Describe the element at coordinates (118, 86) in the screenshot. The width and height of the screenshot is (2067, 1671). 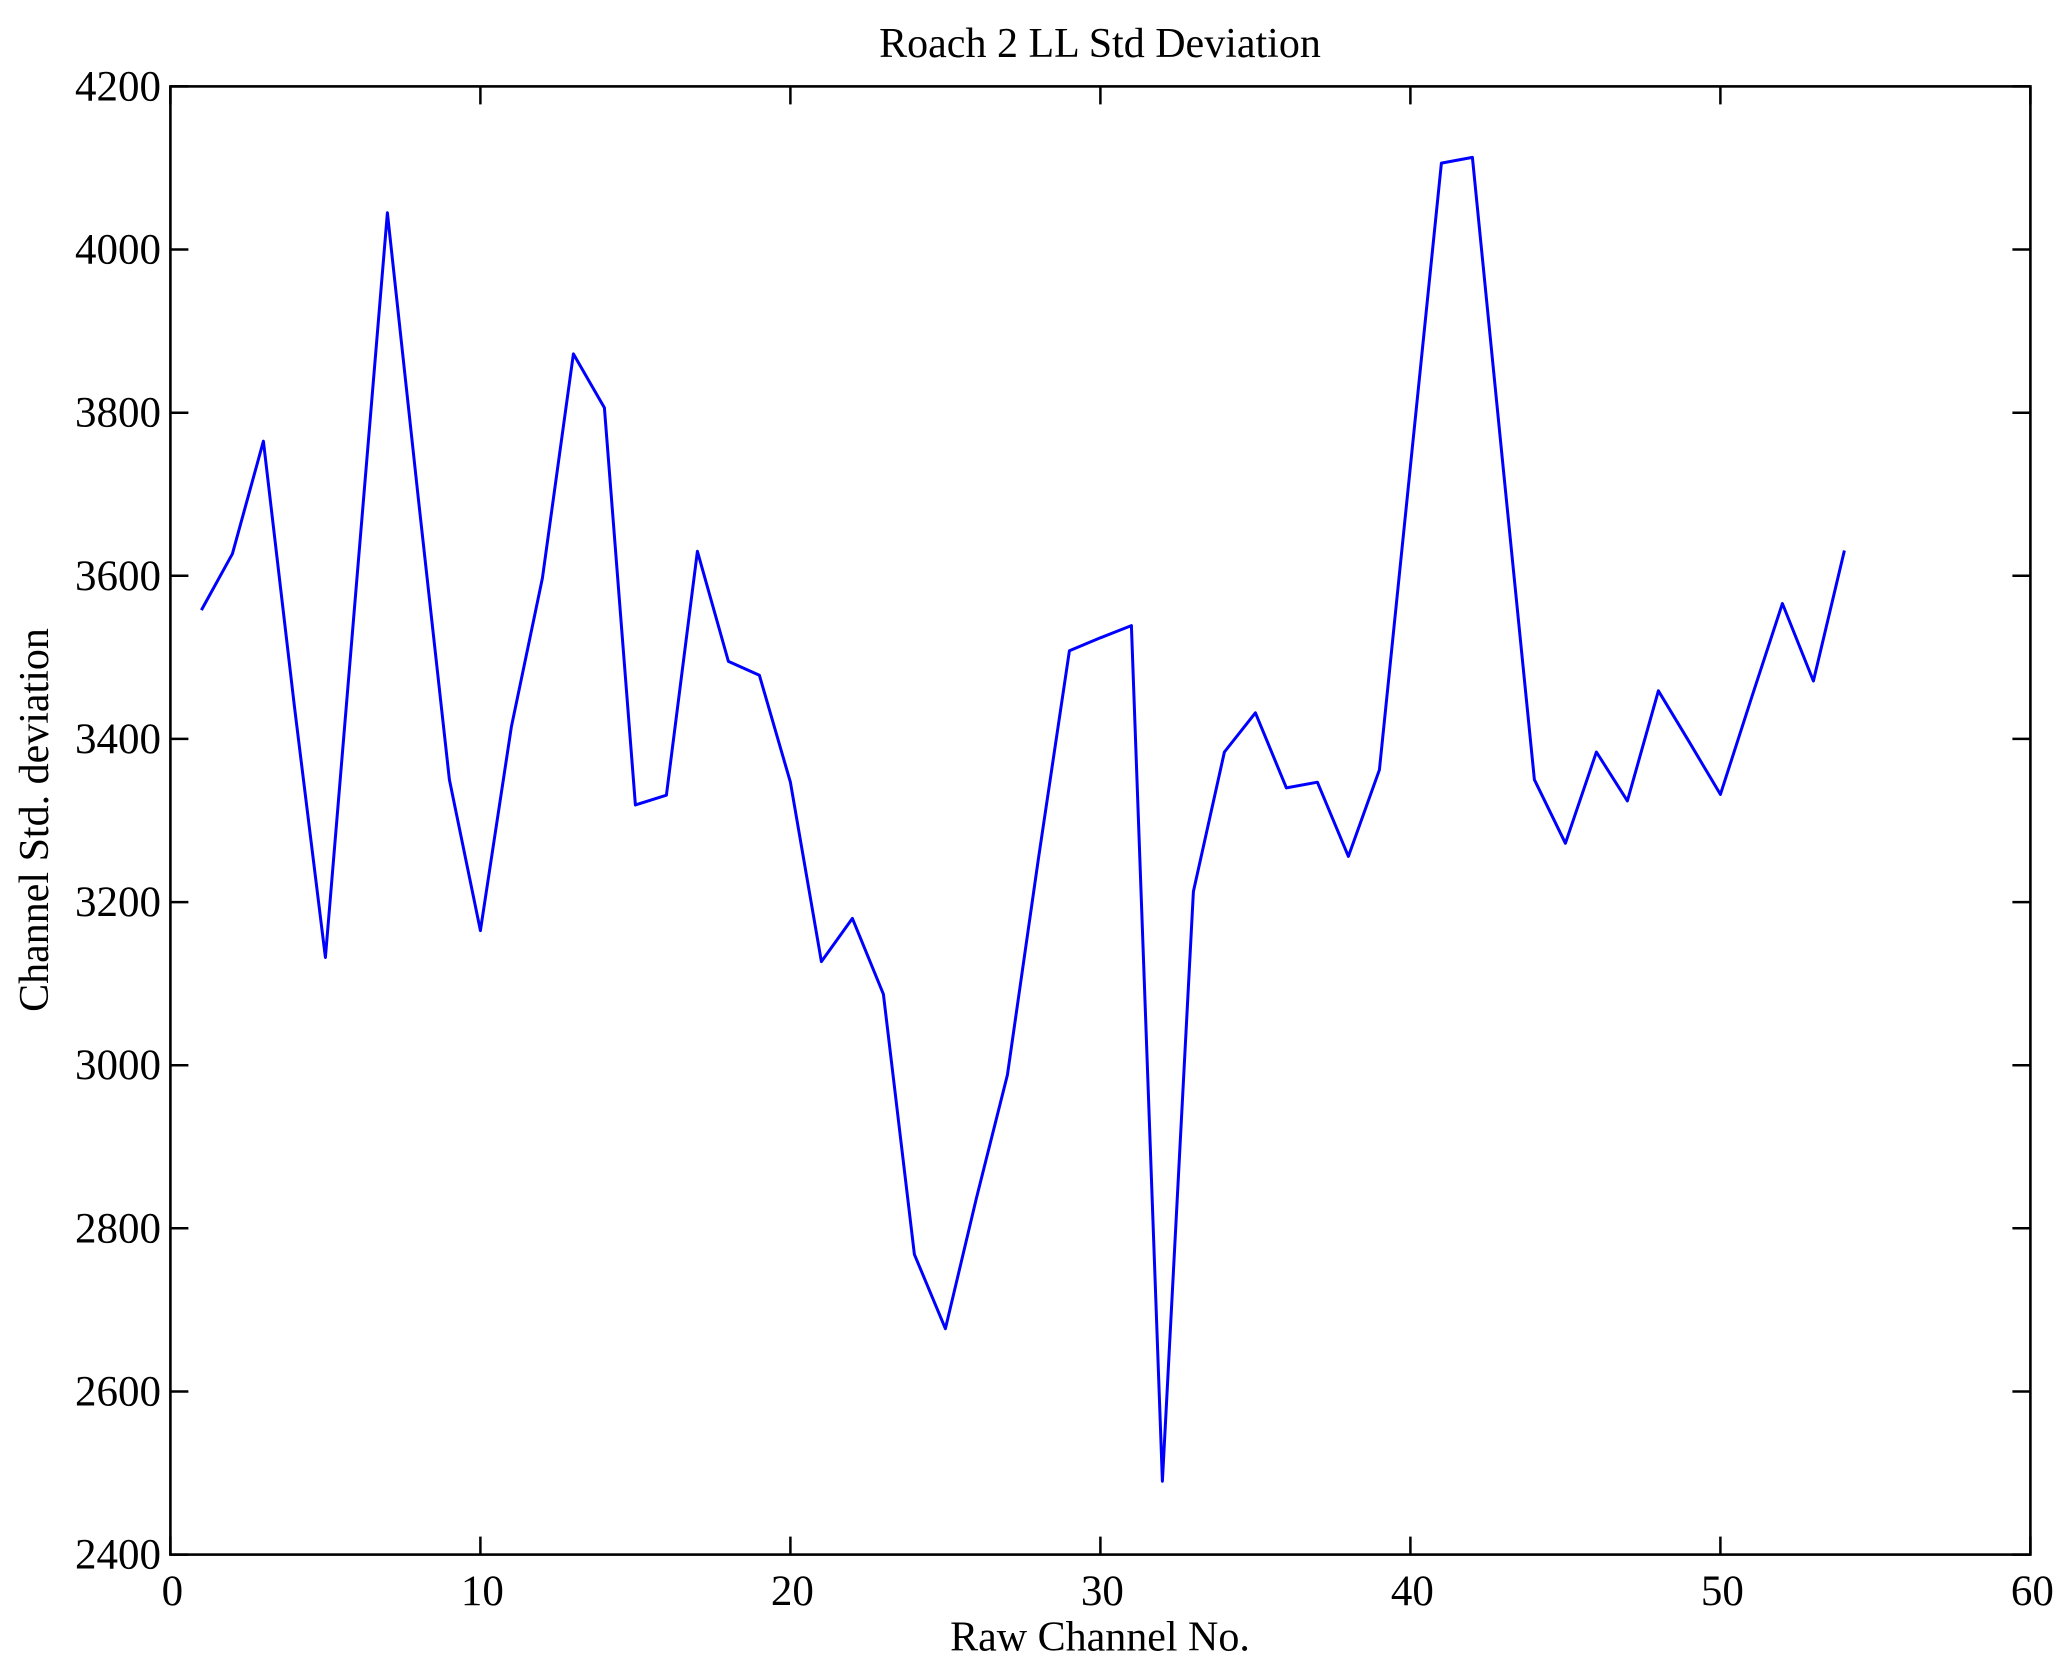
I see `svg-text: 4200` at that location.